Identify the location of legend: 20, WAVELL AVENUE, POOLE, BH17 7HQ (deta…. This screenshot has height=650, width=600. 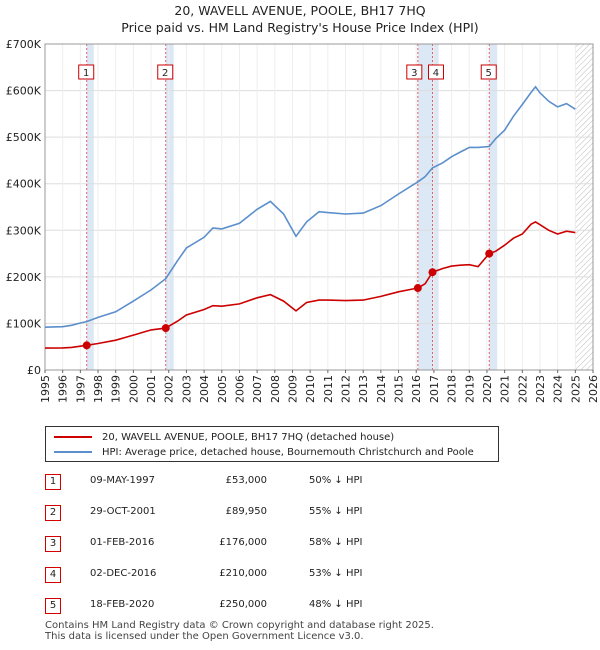
(272, 444).